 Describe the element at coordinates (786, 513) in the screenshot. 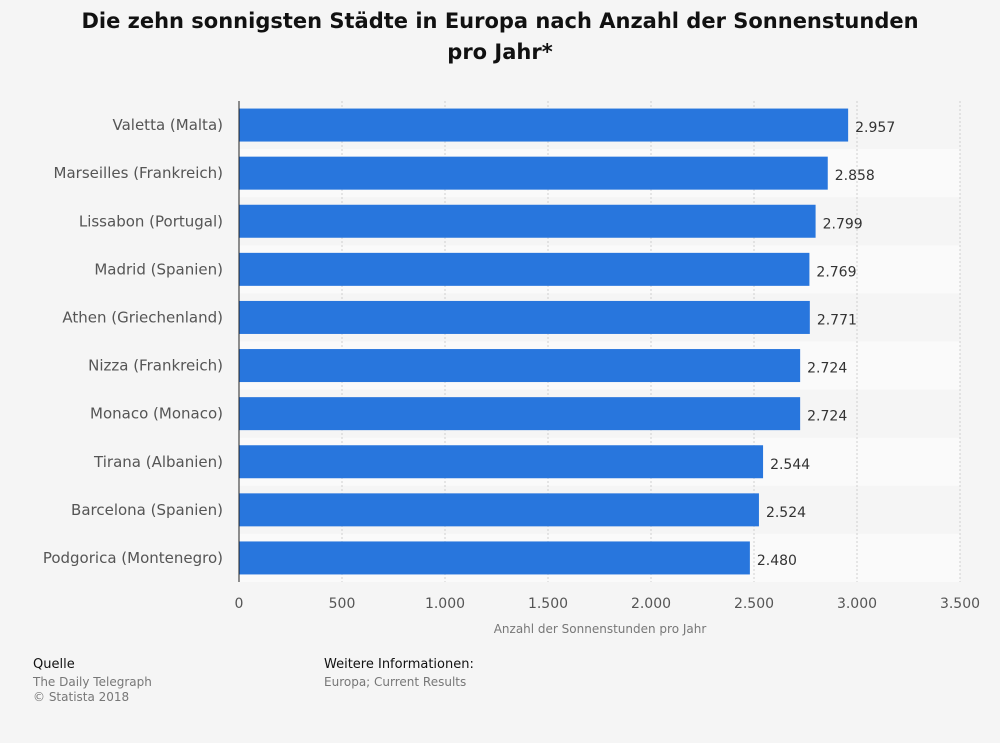

I see `value-label: 2.524` at that location.